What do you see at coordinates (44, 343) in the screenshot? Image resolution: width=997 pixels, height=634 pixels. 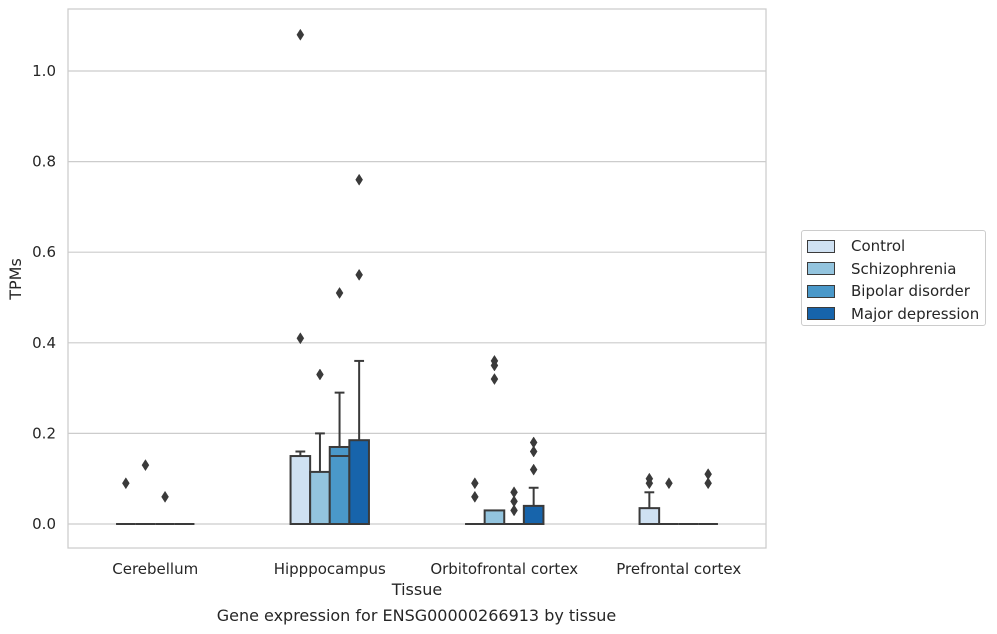 I see `y-tick-label: 0.4` at bounding box center [44, 343].